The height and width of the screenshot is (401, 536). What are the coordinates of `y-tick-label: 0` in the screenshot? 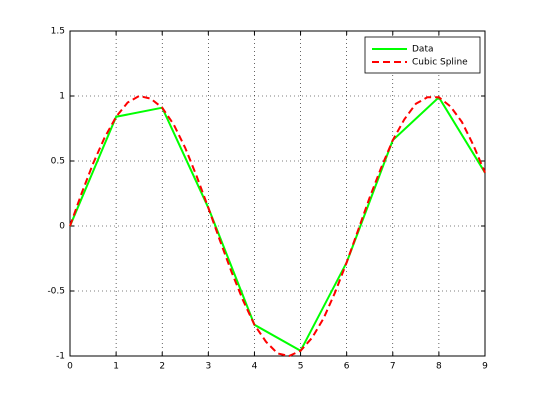 It's located at (62, 227).